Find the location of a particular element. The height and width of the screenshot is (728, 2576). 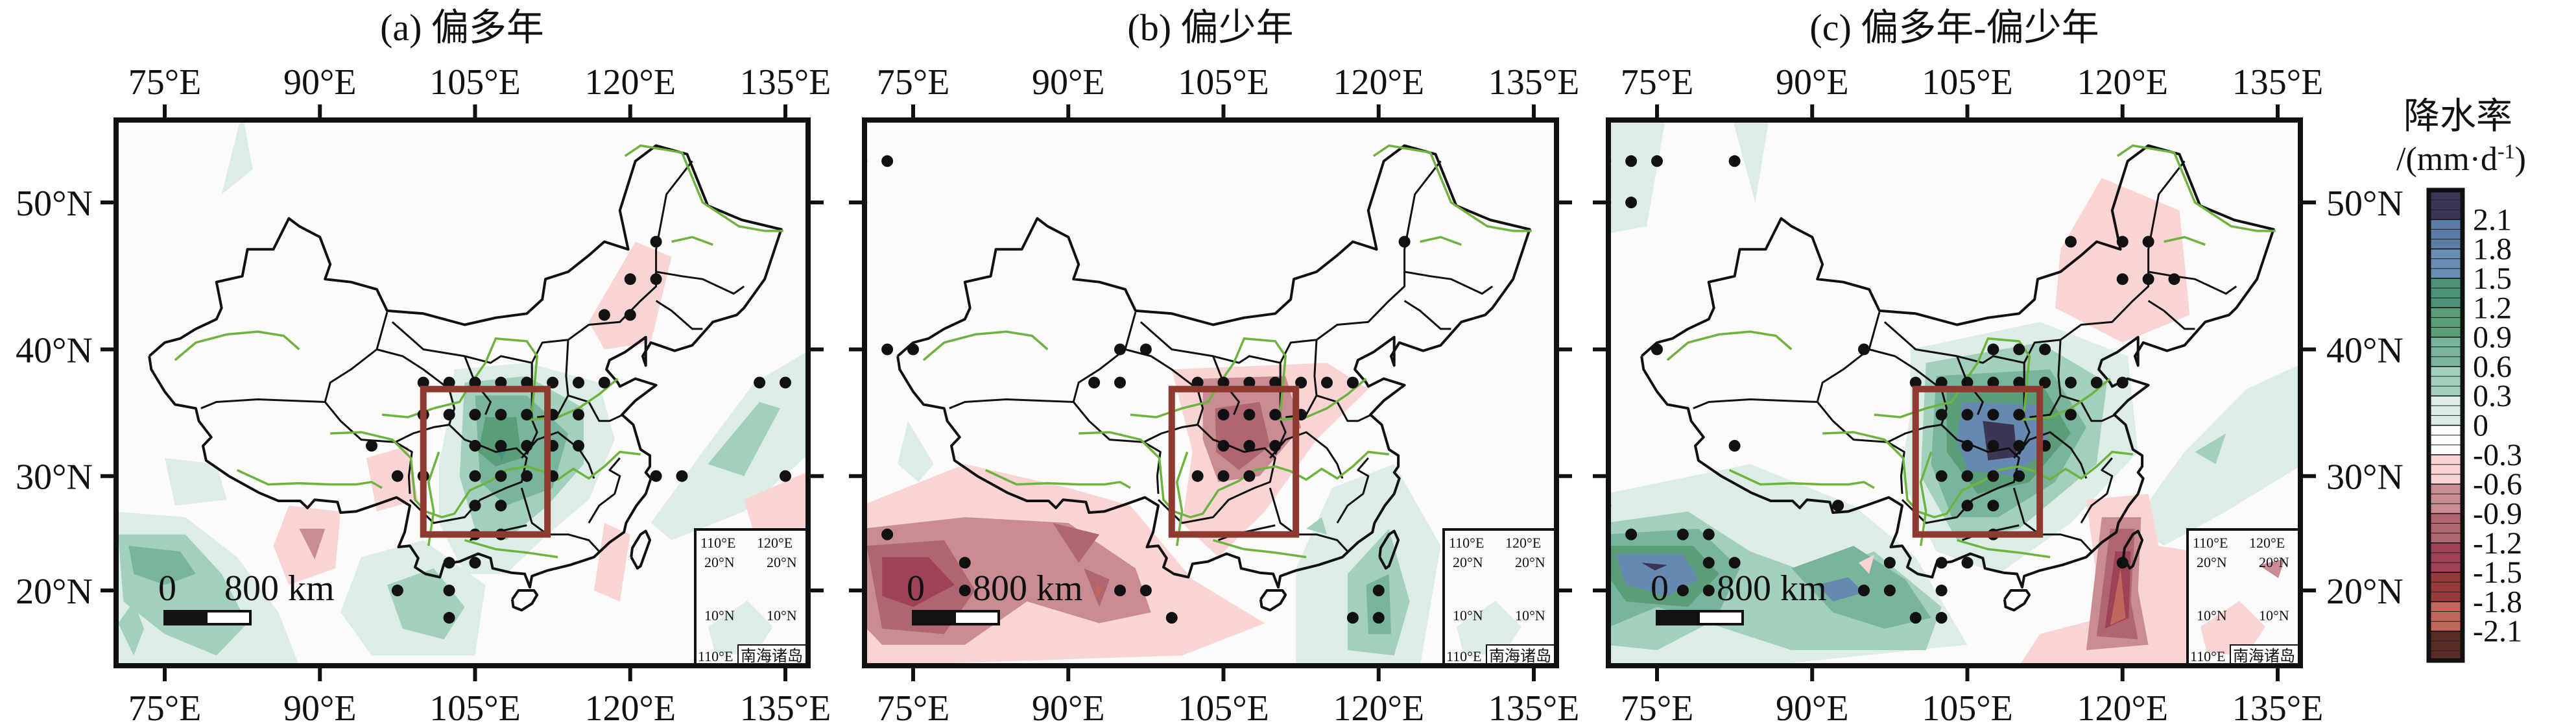

south-china-sea-inset: 110°E 120°E 20°N 20°N 10°N 10°N 110°E 南海诸岛 is located at coordinates (2243, 597).